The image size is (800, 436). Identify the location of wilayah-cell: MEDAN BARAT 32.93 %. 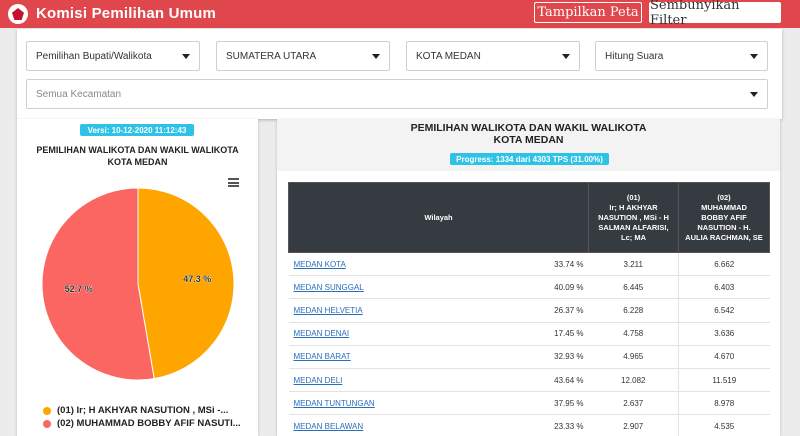
(438, 357).